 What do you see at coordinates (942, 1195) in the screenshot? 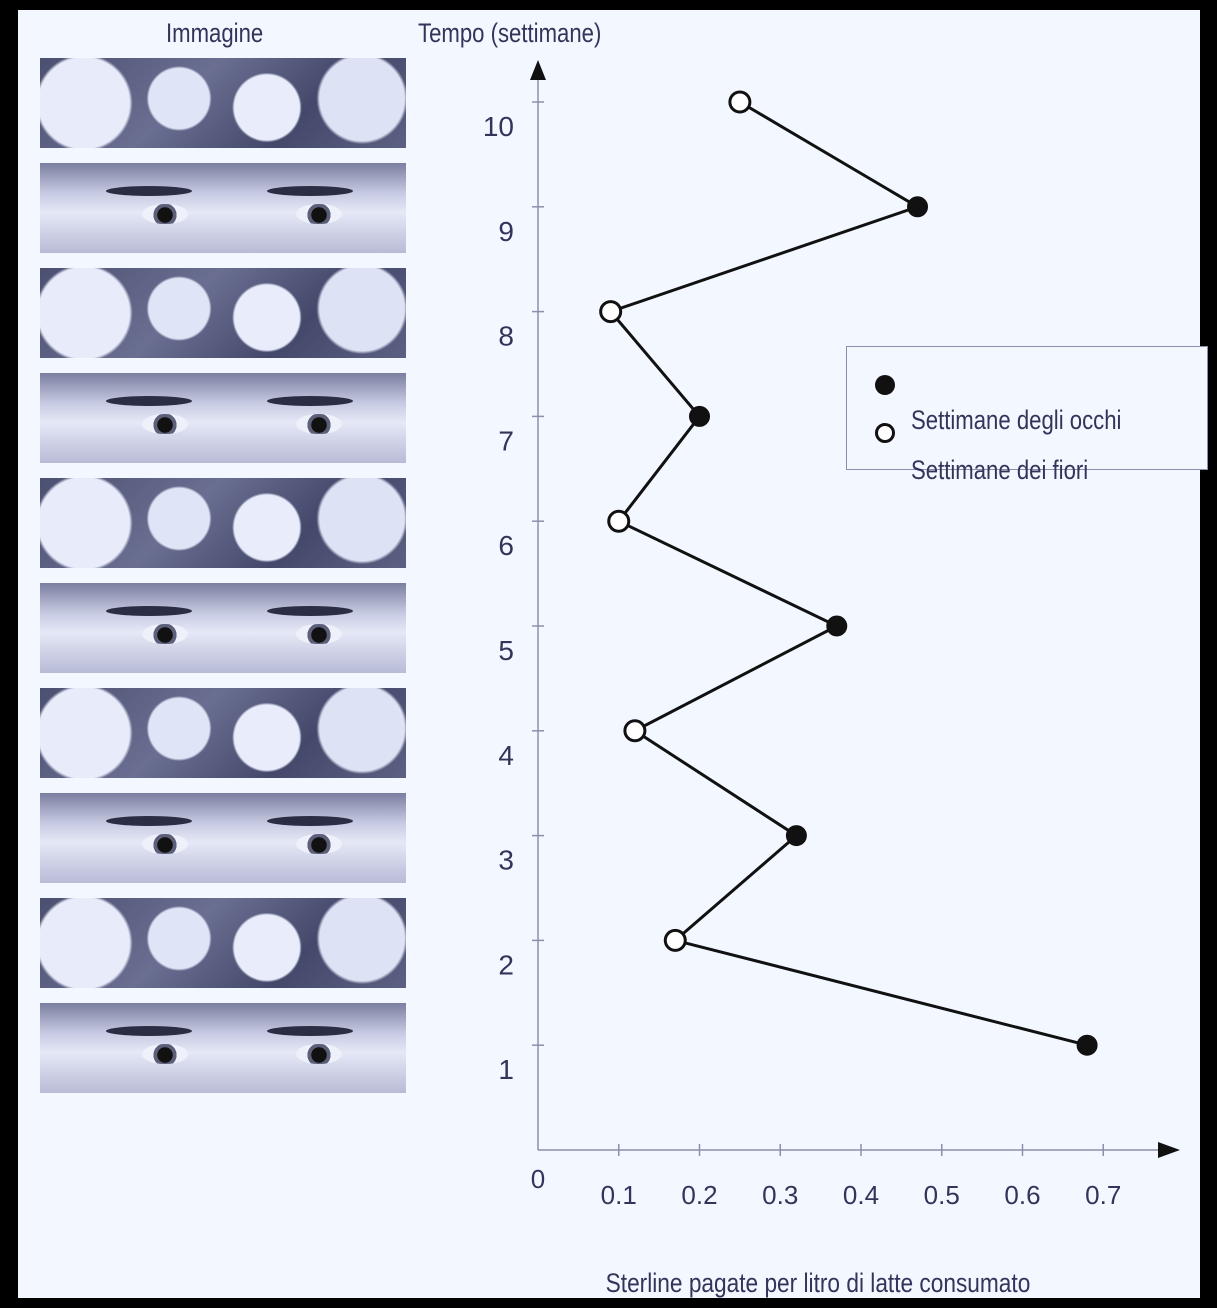
I see `x-tick-label: 0.5` at bounding box center [942, 1195].